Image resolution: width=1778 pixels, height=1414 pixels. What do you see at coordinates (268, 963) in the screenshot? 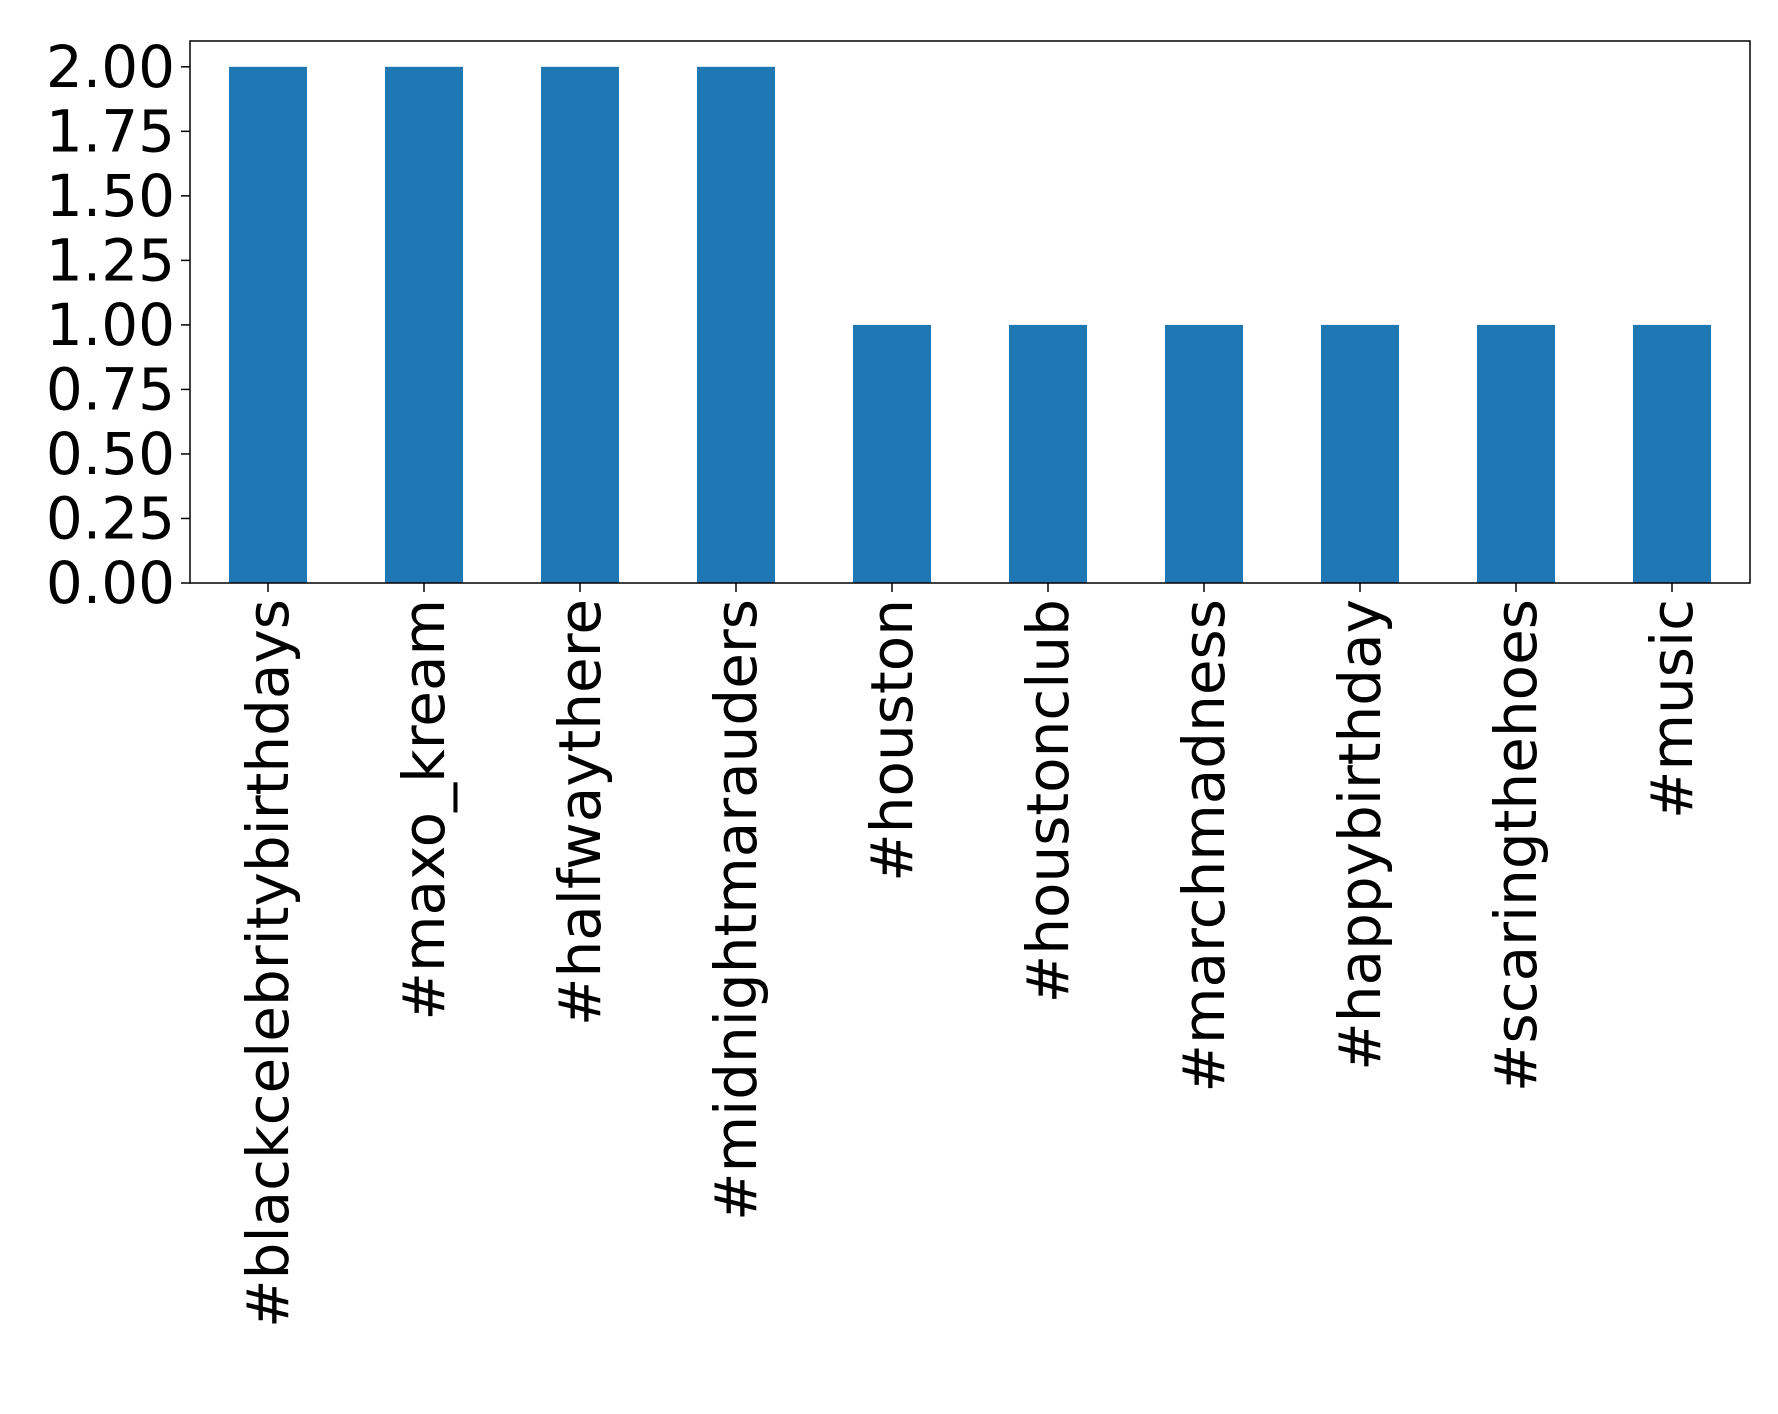
I see `x-tick-label: #blackcelebritybirthdays` at bounding box center [268, 963].